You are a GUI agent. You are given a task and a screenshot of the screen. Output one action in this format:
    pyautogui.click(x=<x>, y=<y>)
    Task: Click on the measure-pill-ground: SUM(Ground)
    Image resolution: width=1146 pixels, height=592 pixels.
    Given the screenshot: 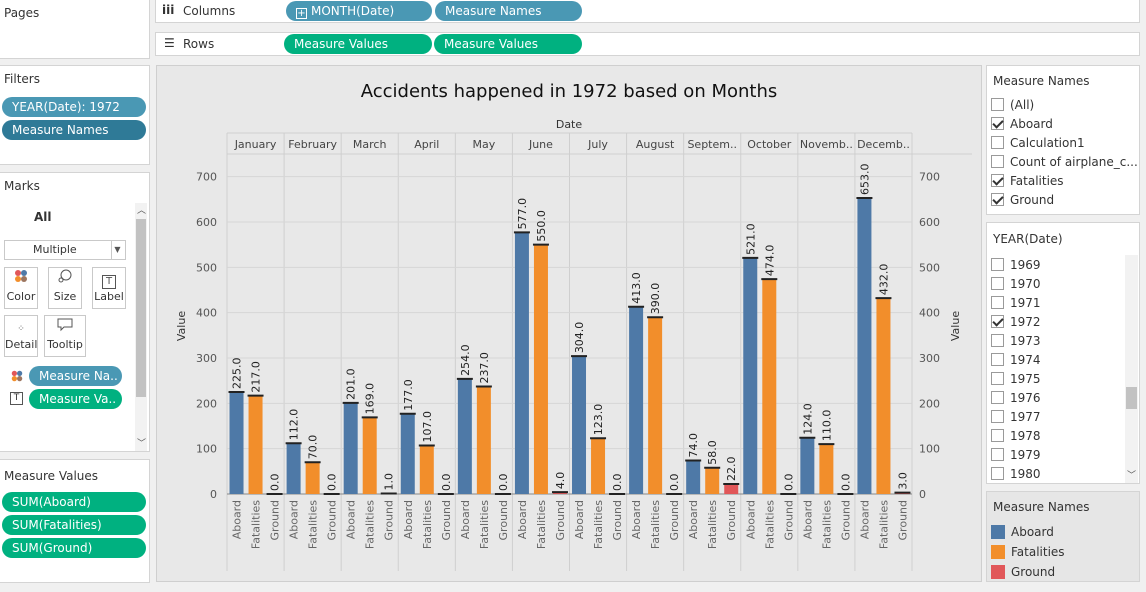 What is the action you would take?
    pyautogui.click(x=74, y=548)
    